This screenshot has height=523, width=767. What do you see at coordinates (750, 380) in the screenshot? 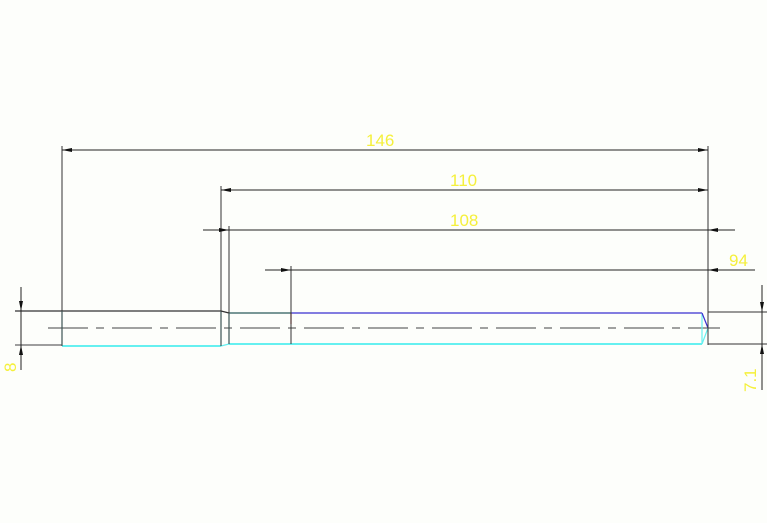
I see `dim-7.1-text: 7.1` at bounding box center [750, 380].